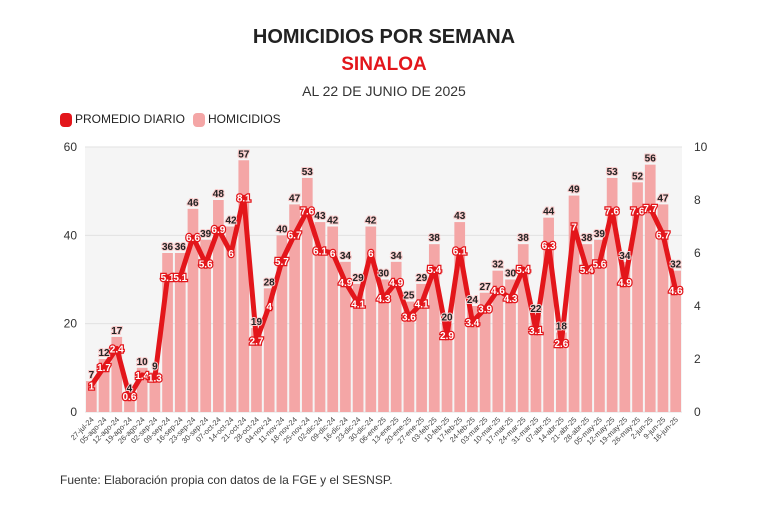 The width and height of the screenshot is (768, 512). What do you see at coordinates (697, 200) in the screenshot?
I see `y-right-tick-label: 8` at bounding box center [697, 200].